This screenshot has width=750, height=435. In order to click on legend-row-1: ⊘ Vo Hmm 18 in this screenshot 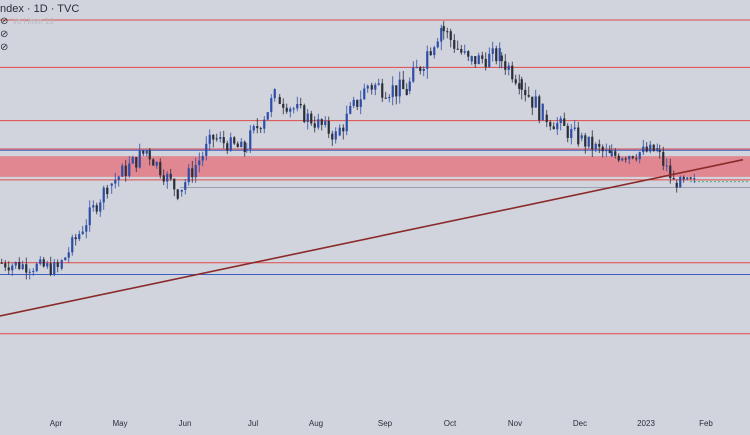, I will do `click(39, 21)`.